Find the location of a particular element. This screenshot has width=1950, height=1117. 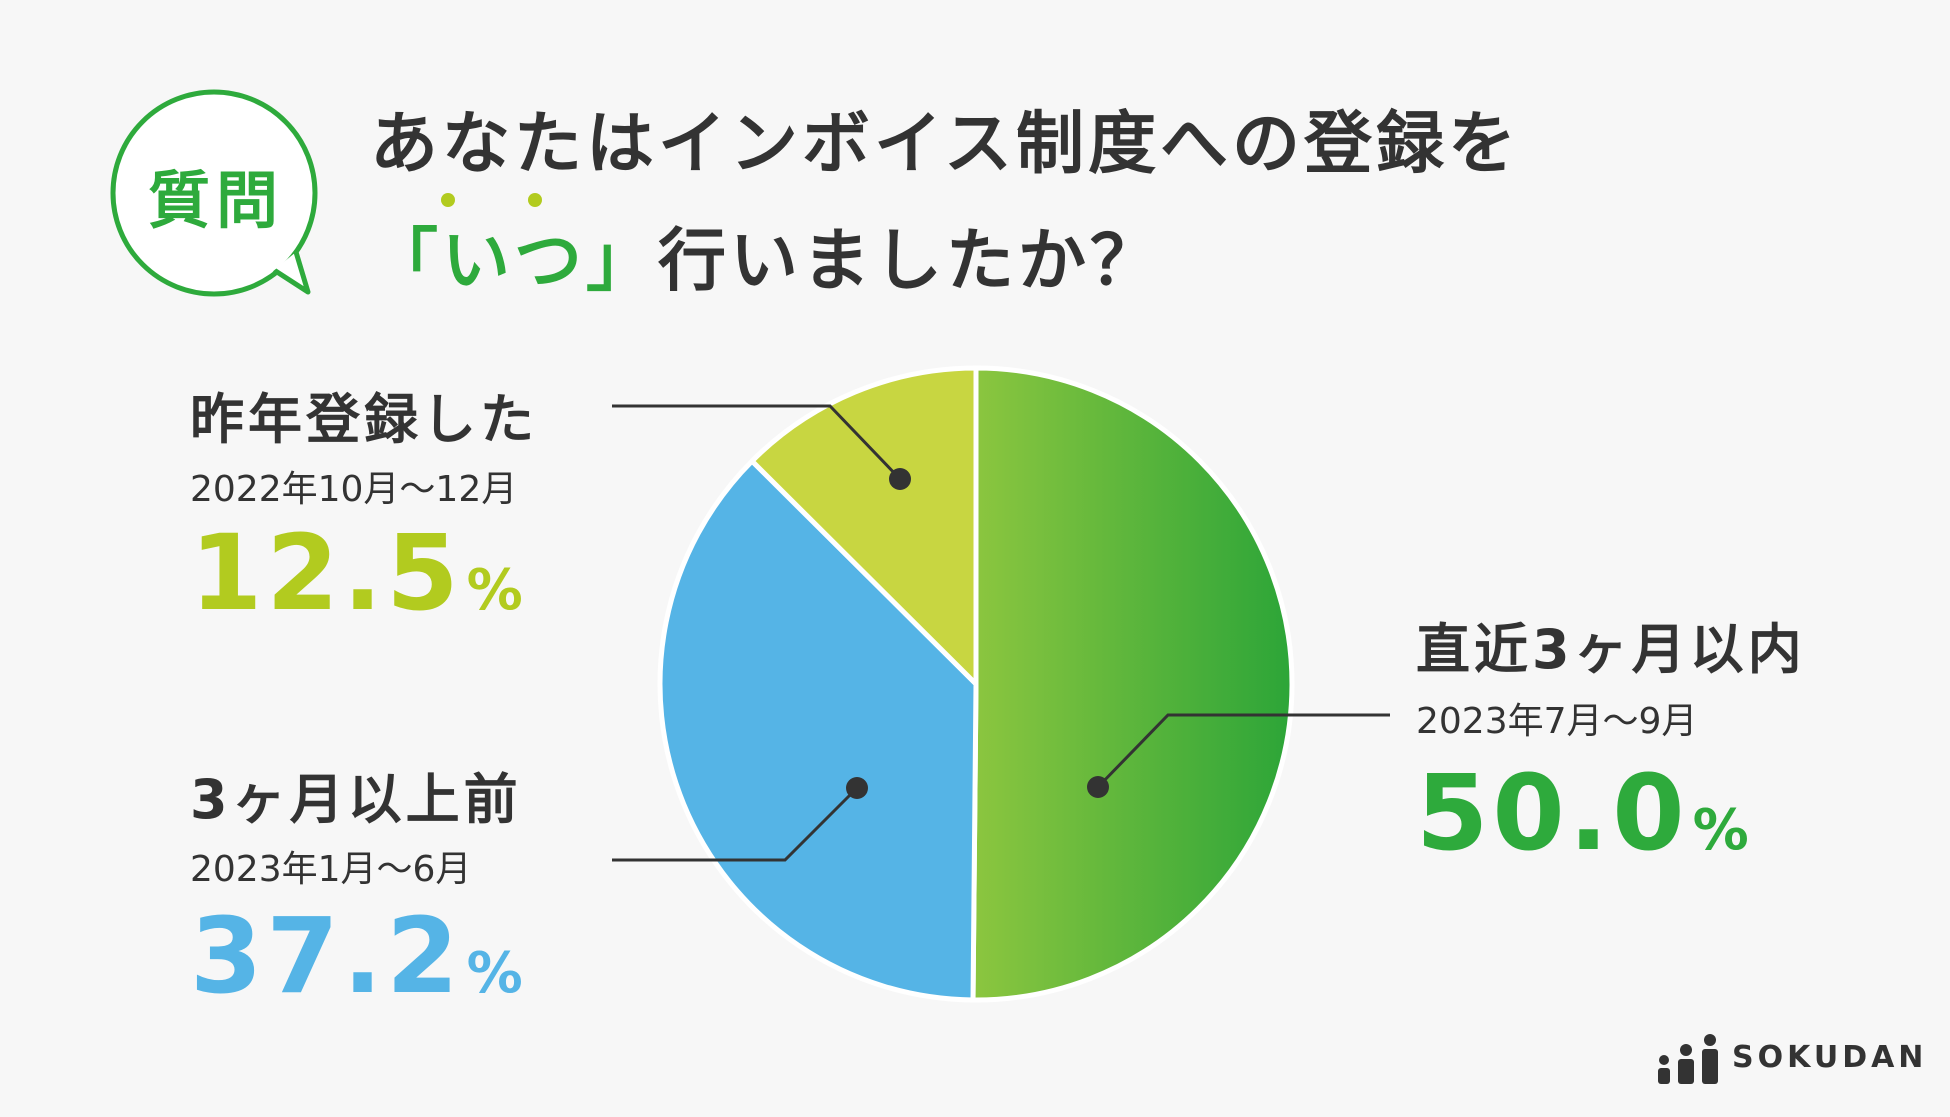

slice-range-recent: 2023年7月〜9月 is located at coordinates (1557, 721).